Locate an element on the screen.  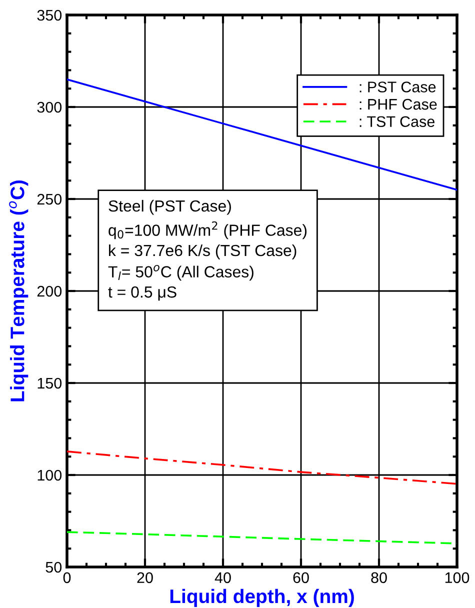
y-tick-label: 300 is located at coordinates (49, 107).